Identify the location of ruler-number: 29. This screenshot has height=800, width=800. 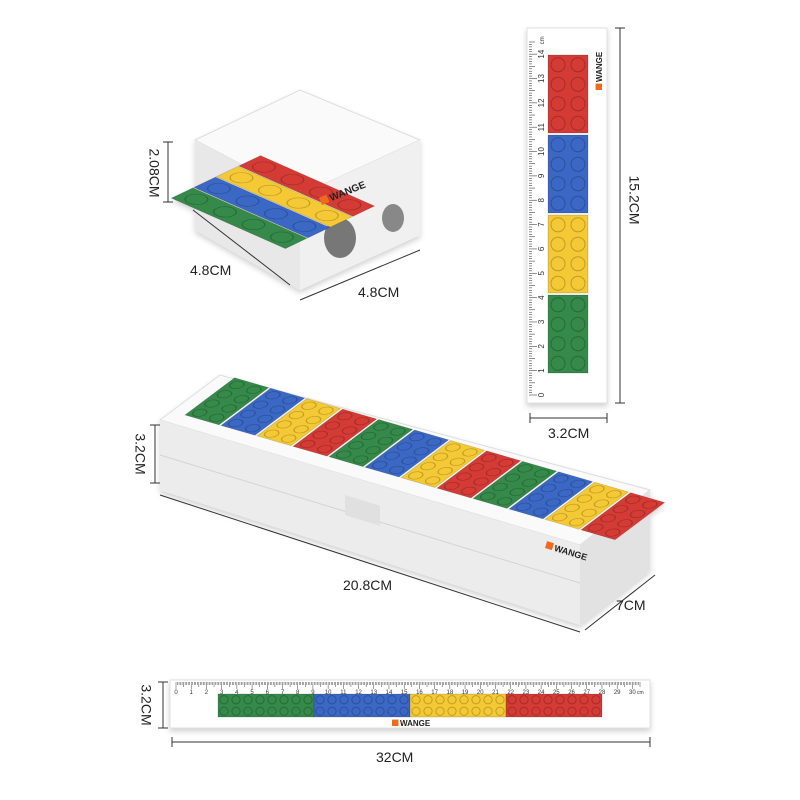
(617, 693).